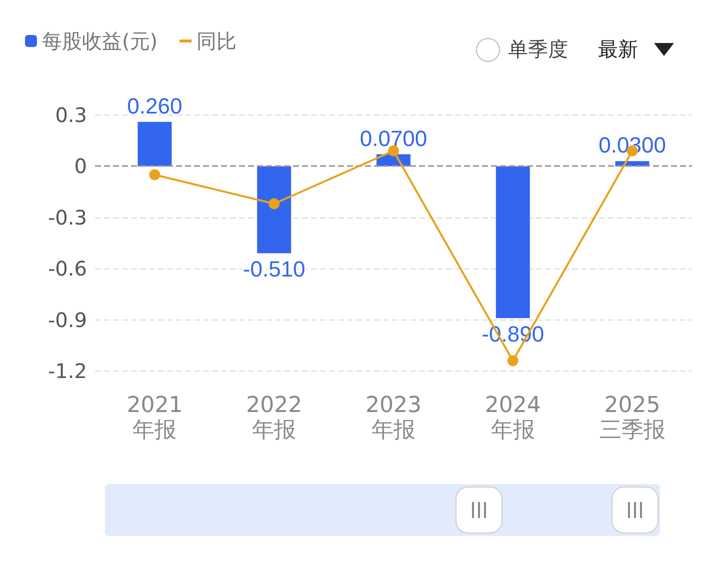 The height and width of the screenshot is (565, 720). What do you see at coordinates (618, 49) in the screenshot?
I see `text: 最新` at bounding box center [618, 49].